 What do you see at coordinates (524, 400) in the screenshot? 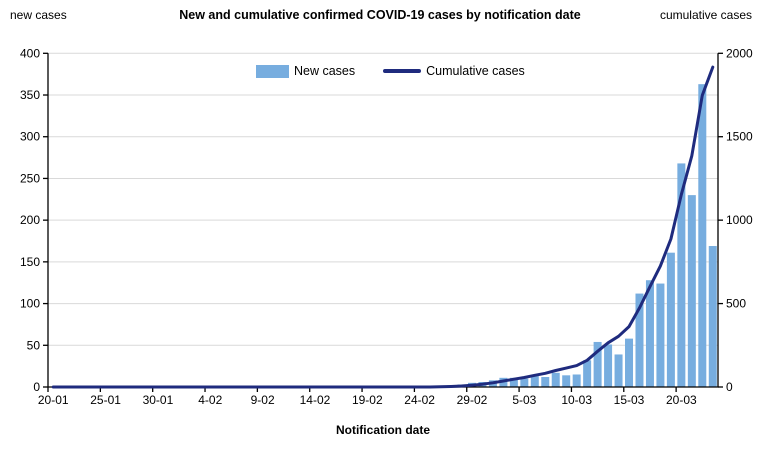
I see `x-axis-tick-label: 5-03` at bounding box center [524, 400].